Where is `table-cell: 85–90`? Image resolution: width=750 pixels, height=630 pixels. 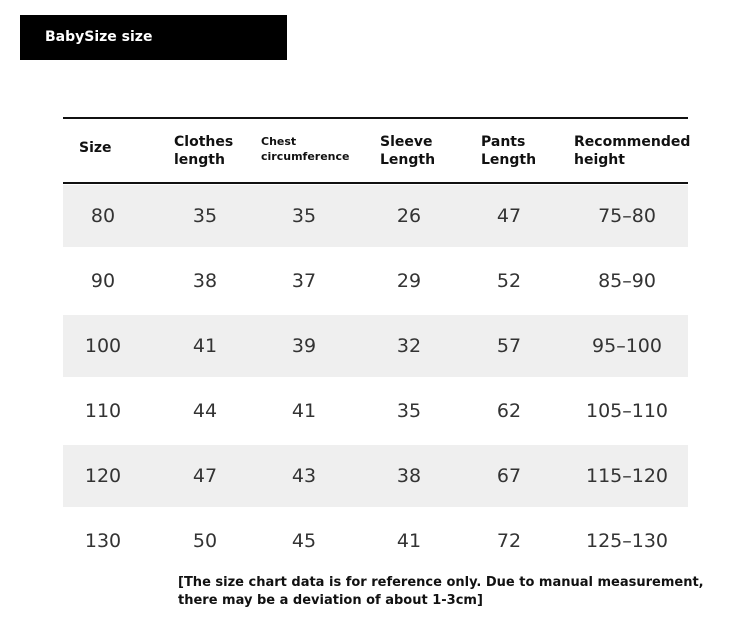 table-cell: 85–90 is located at coordinates (627, 281).